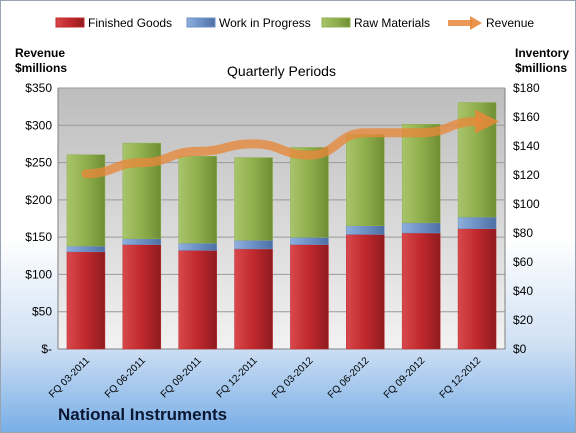 The width and height of the screenshot is (576, 433). What do you see at coordinates (38, 274) in the screenshot?
I see `left-axis-tick-label: $100` at bounding box center [38, 274].